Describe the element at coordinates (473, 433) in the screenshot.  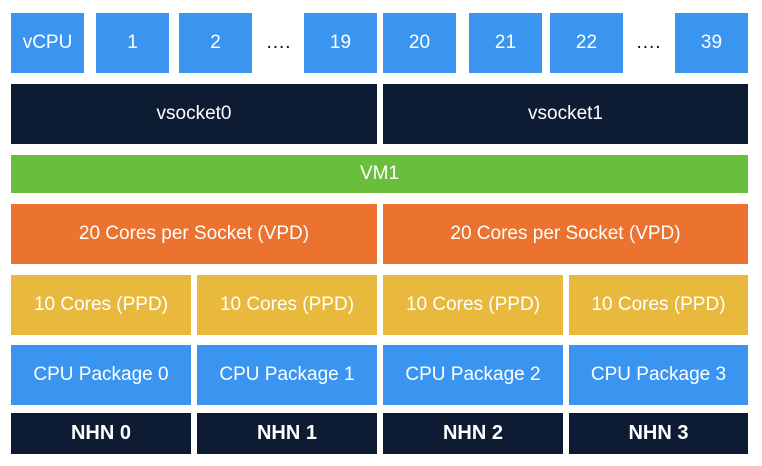
I see `nhn-2: NHN 2` at that location.